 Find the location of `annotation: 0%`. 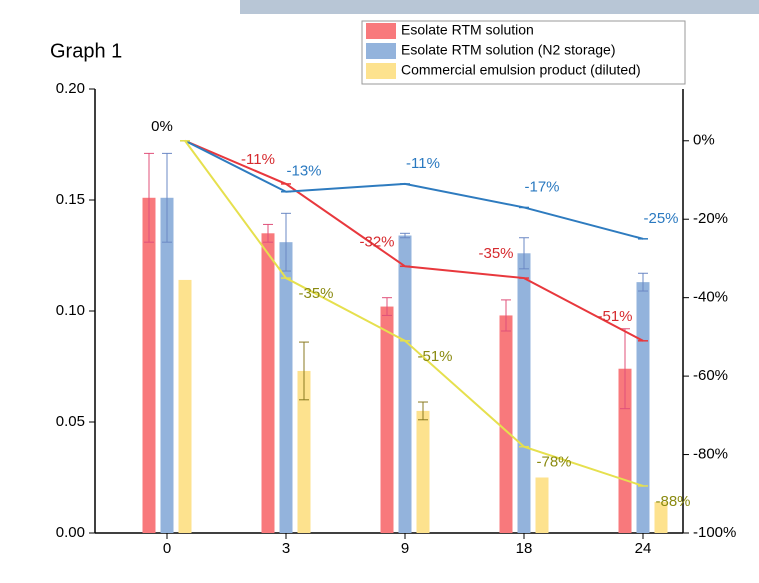

annotation: 0% is located at coordinates (162, 126).